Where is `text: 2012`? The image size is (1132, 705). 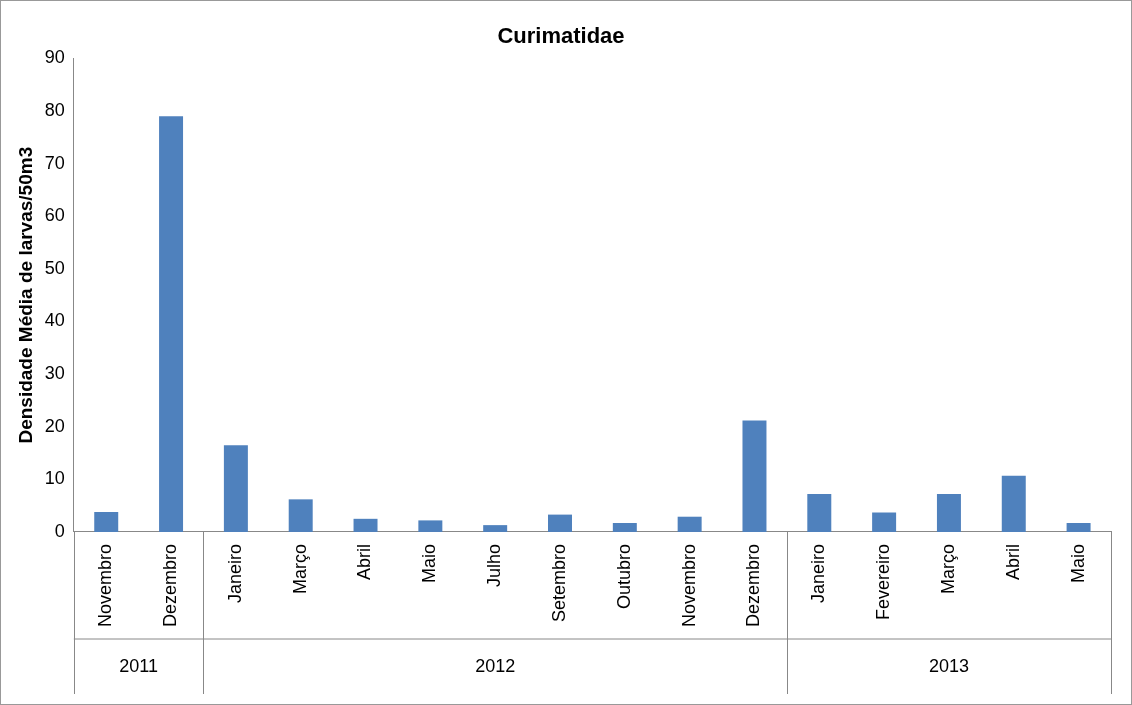
text: 2012 is located at coordinates (495, 665).